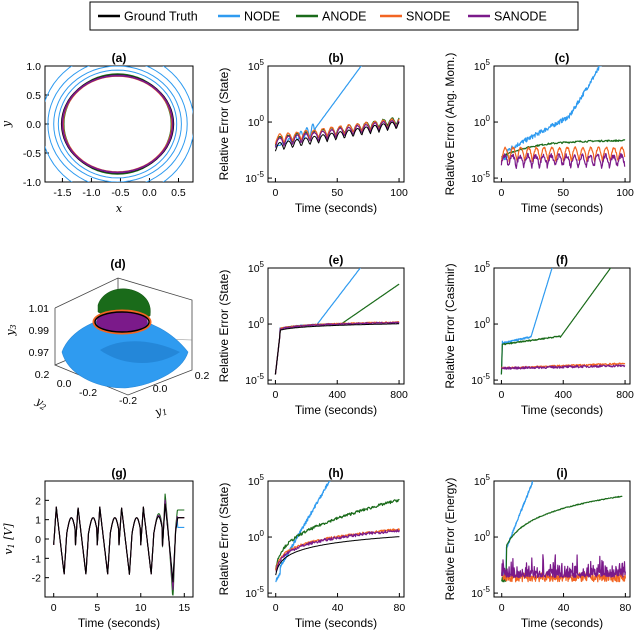 The height and width of the screenshot is (642, 640). What do you see at coordinates (6, 124) in the screenshot?
I see `panel-a-ylabel: y` at bounding box center [6, 124].